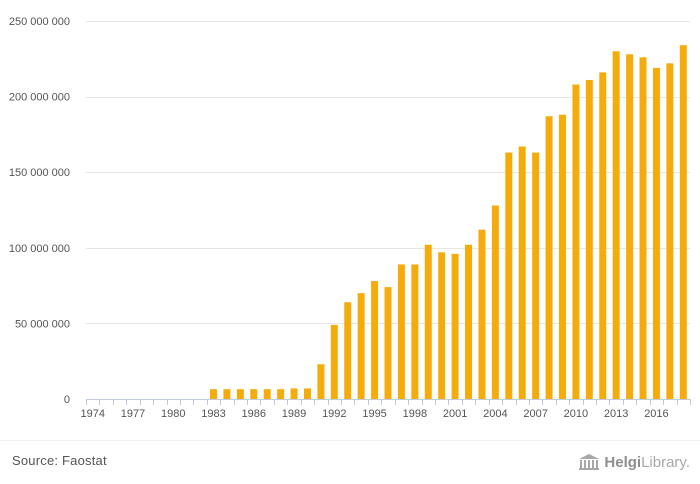 The height and width of the screenshot is (484, 700). I want to click on brand-name-light: Library, so click(663, 462).